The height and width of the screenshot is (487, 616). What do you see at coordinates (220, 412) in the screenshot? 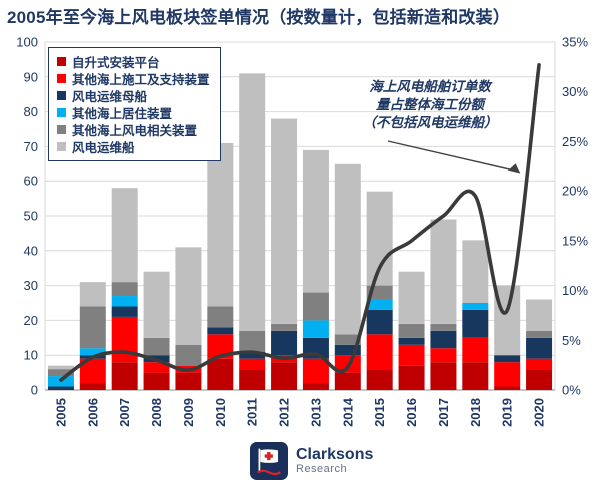
I see `x-axis-tick: 2010` at bounding box center [220, 412].